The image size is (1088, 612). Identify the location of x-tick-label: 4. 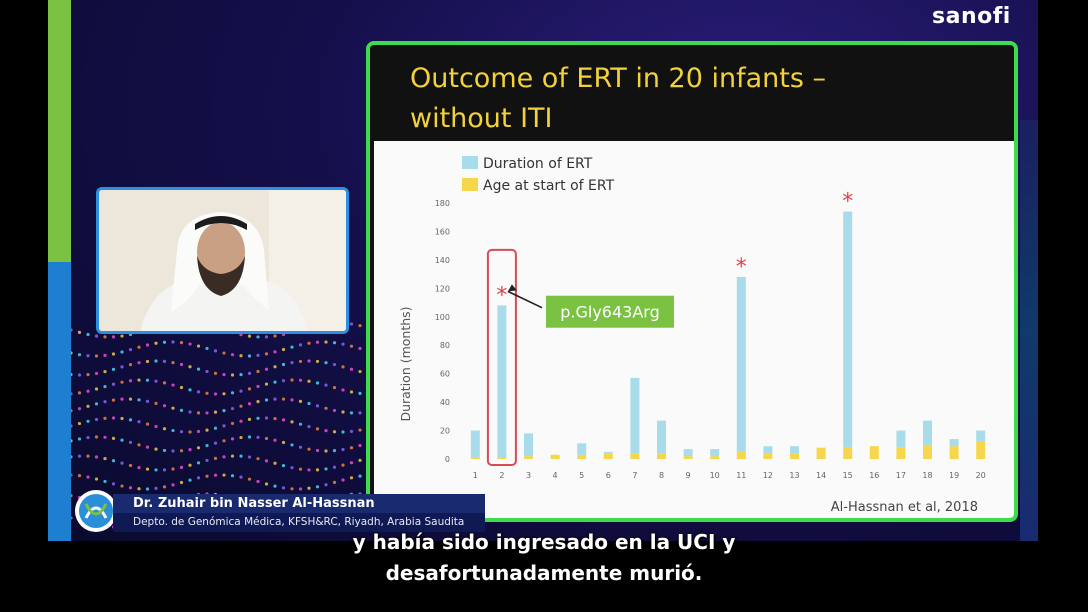
(555, 475).